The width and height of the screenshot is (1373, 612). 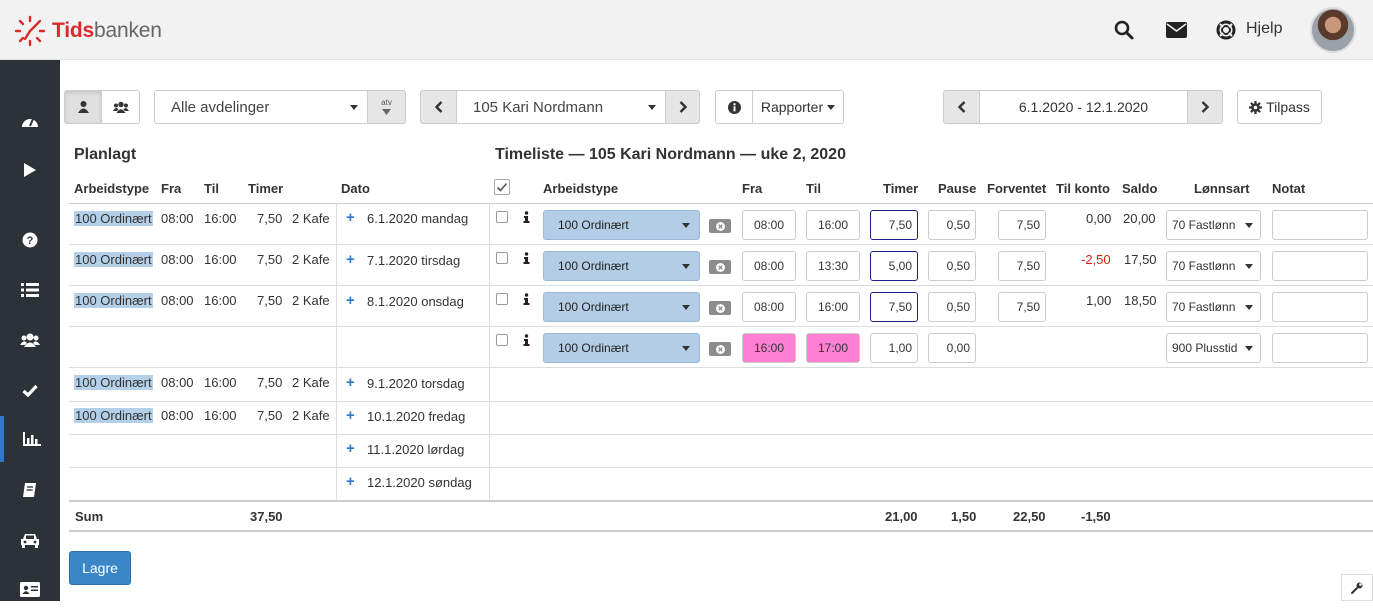 What do you see at coordinates (961, 107) in the screenshot?
I see `previous-week-button` at bounding box center [961, 107].